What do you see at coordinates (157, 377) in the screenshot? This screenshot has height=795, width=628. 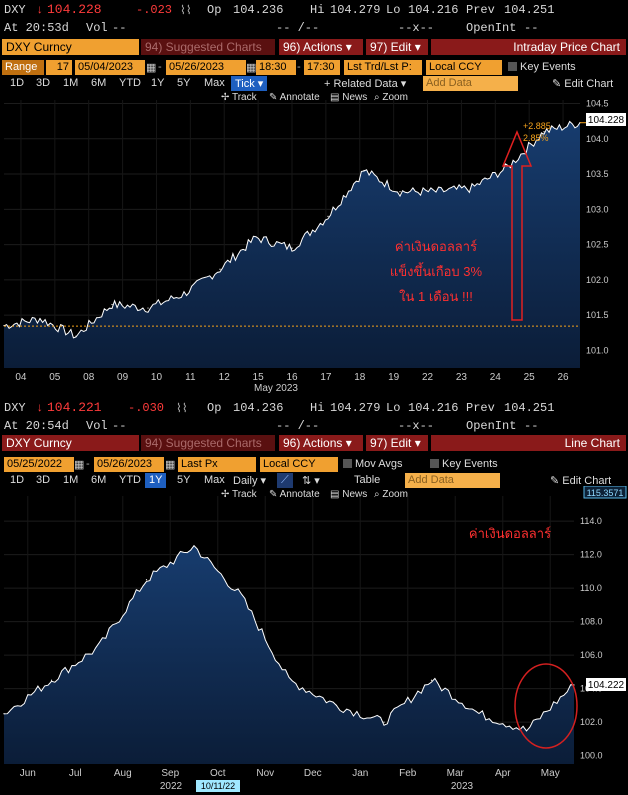 I see `x-tick-label: 10` at bounding box center [157, 377].